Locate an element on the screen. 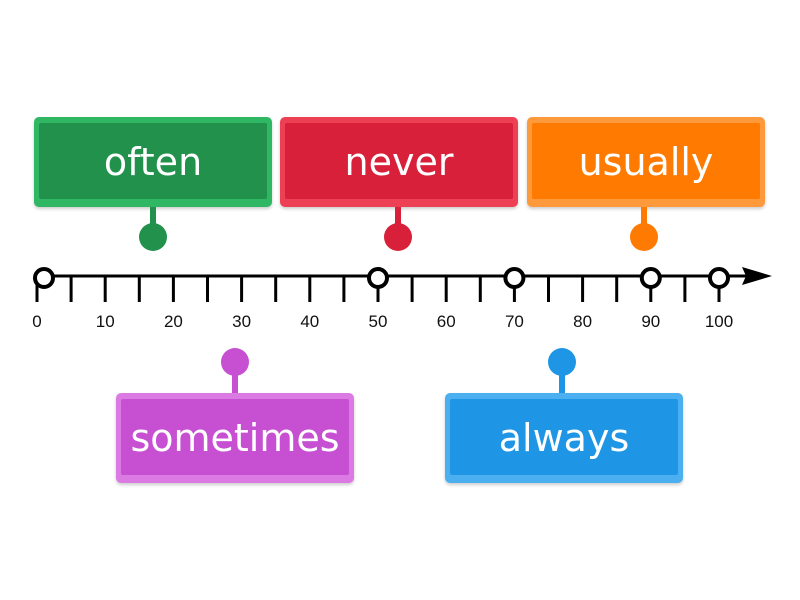  tick-label: 40 is located at coordinates (309, 321).